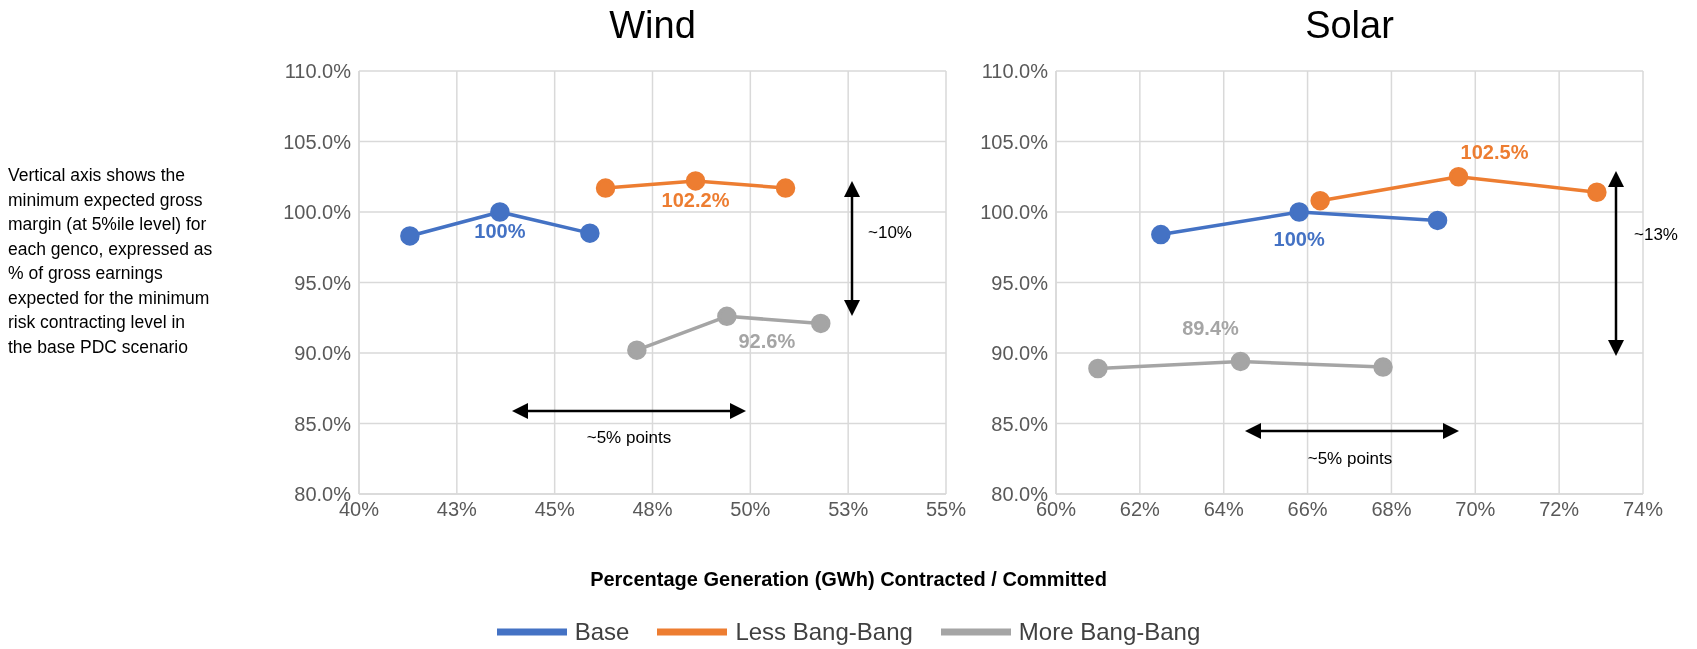 The image size is (1697, 649). I want to click on legend-label: More Bang-Bang, so click(1109, 632).